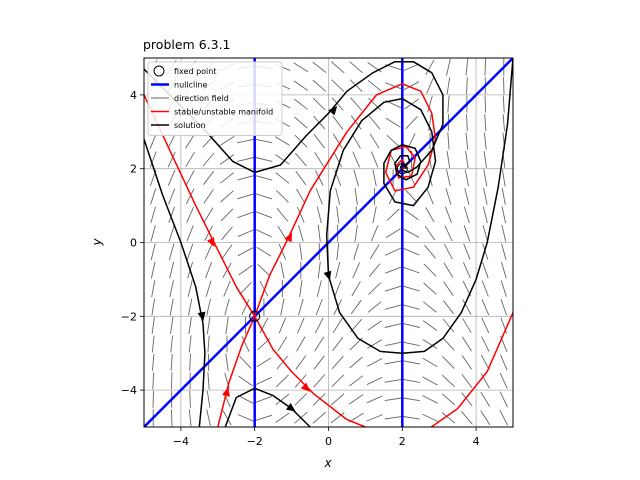 Image resolution: width=640 pixels, height=480 pixels. I want to click on manifold-curve, so click(236, 371).